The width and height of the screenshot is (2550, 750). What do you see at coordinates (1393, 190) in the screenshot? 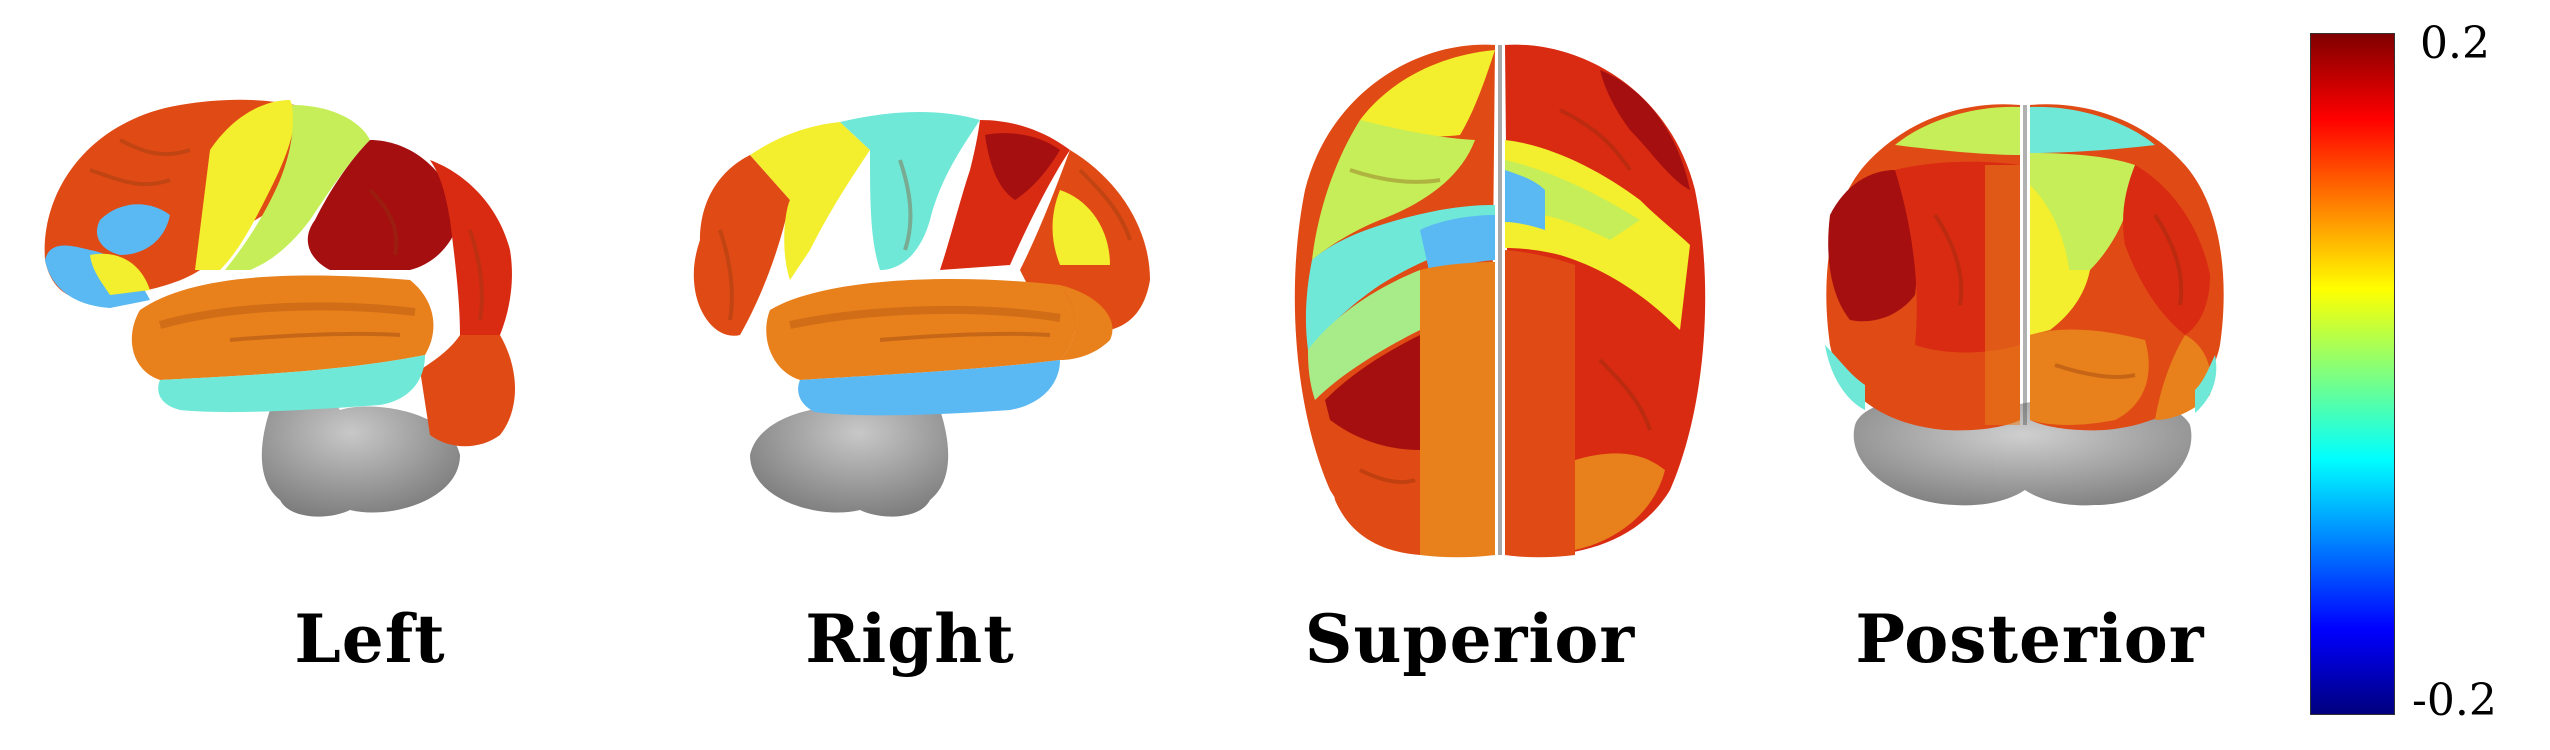
I see `left-precentral` at bounding box center [1393, 190].